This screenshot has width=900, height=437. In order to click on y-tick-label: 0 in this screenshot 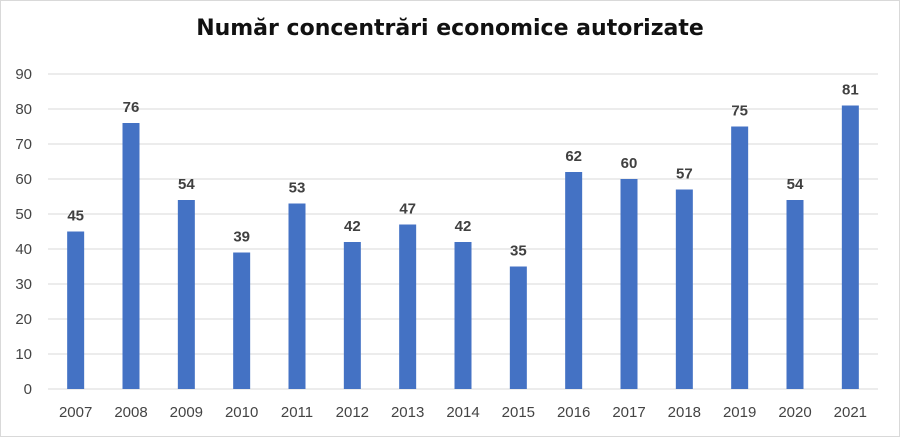, I will do `click(28, 389)`.